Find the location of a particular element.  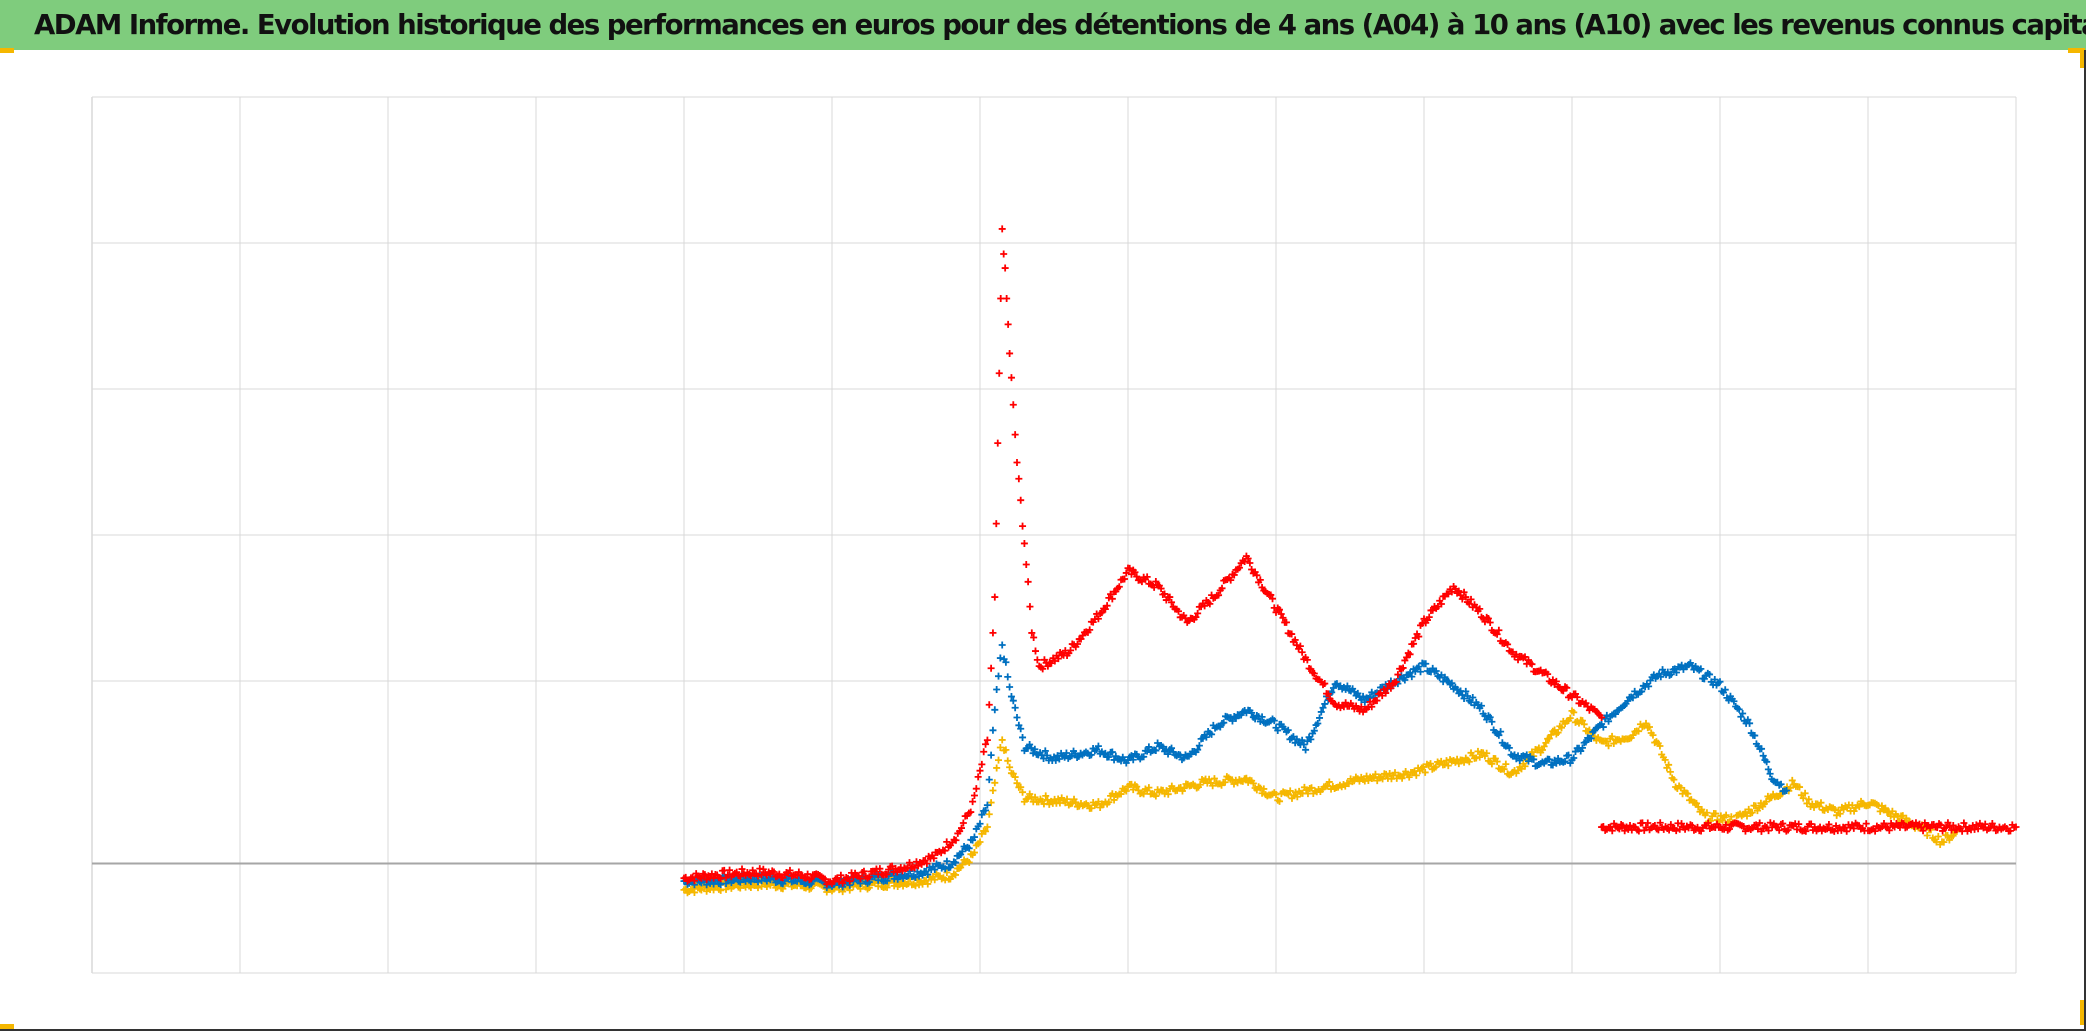

corner-accent-top-left is located at coordinates (7, 50).